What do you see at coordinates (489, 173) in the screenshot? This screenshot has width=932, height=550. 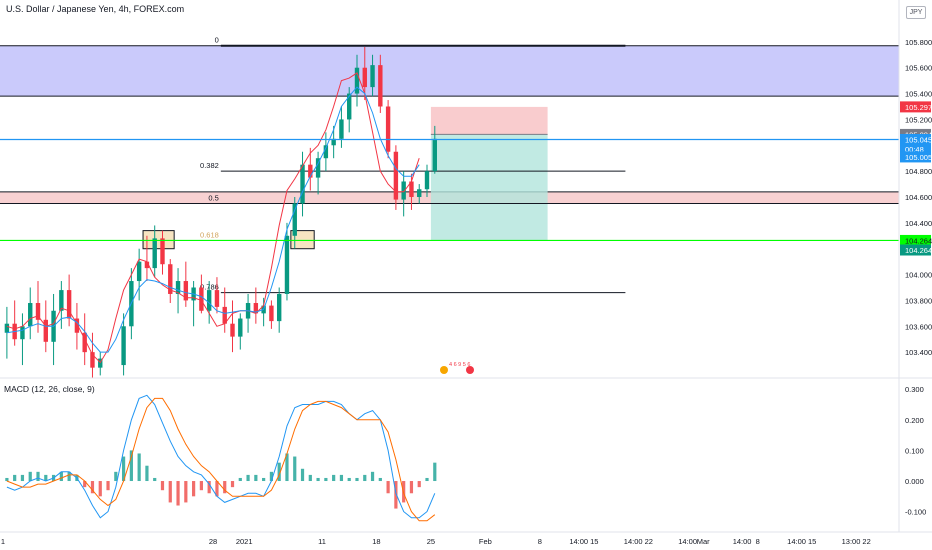 I see `position-tool` at bounding box center [489, 173].